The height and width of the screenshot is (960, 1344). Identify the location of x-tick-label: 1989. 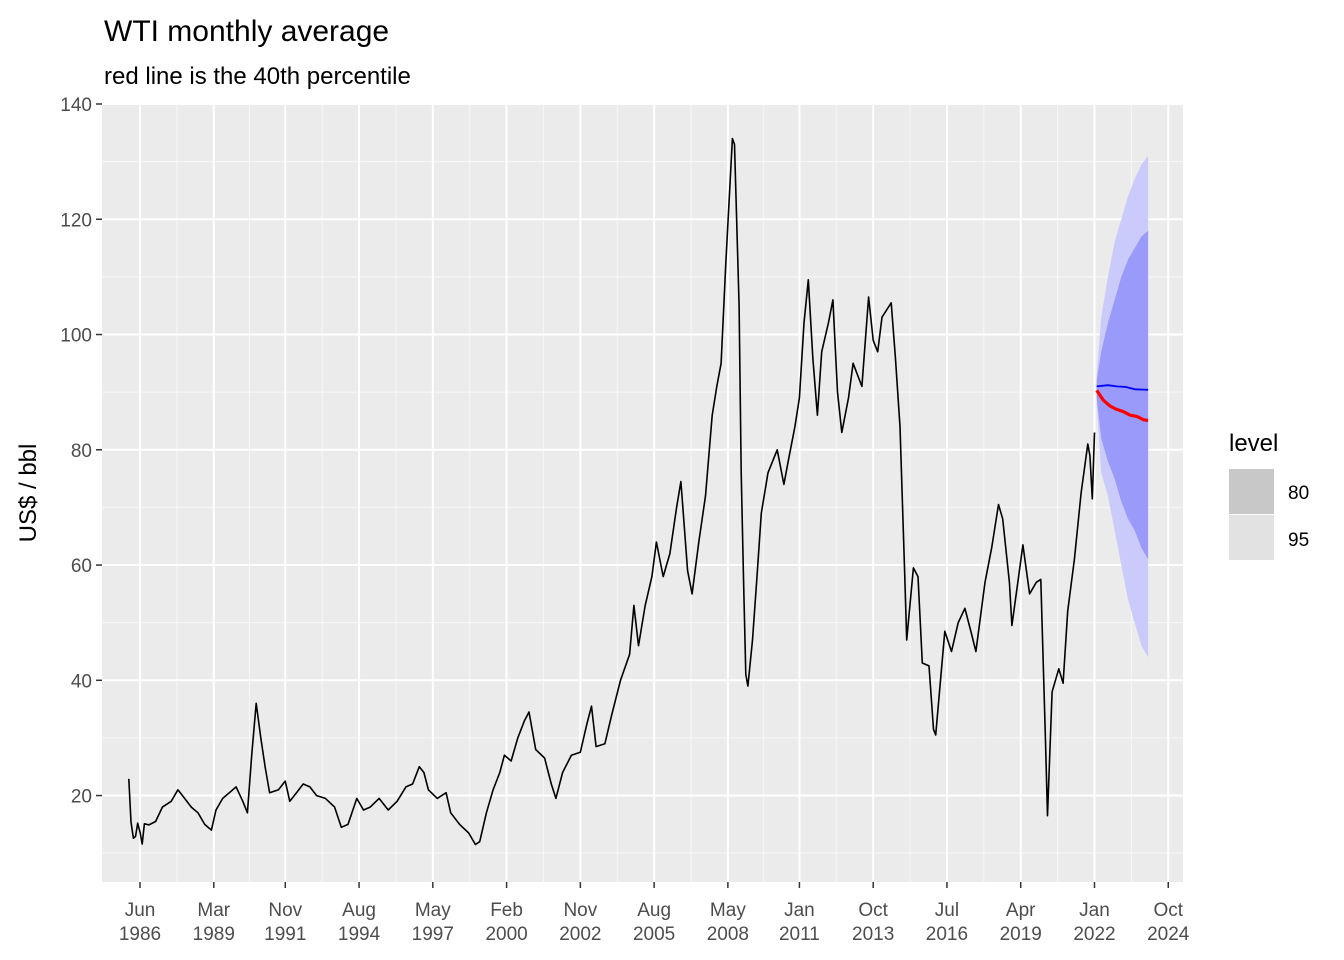
(214, 934).